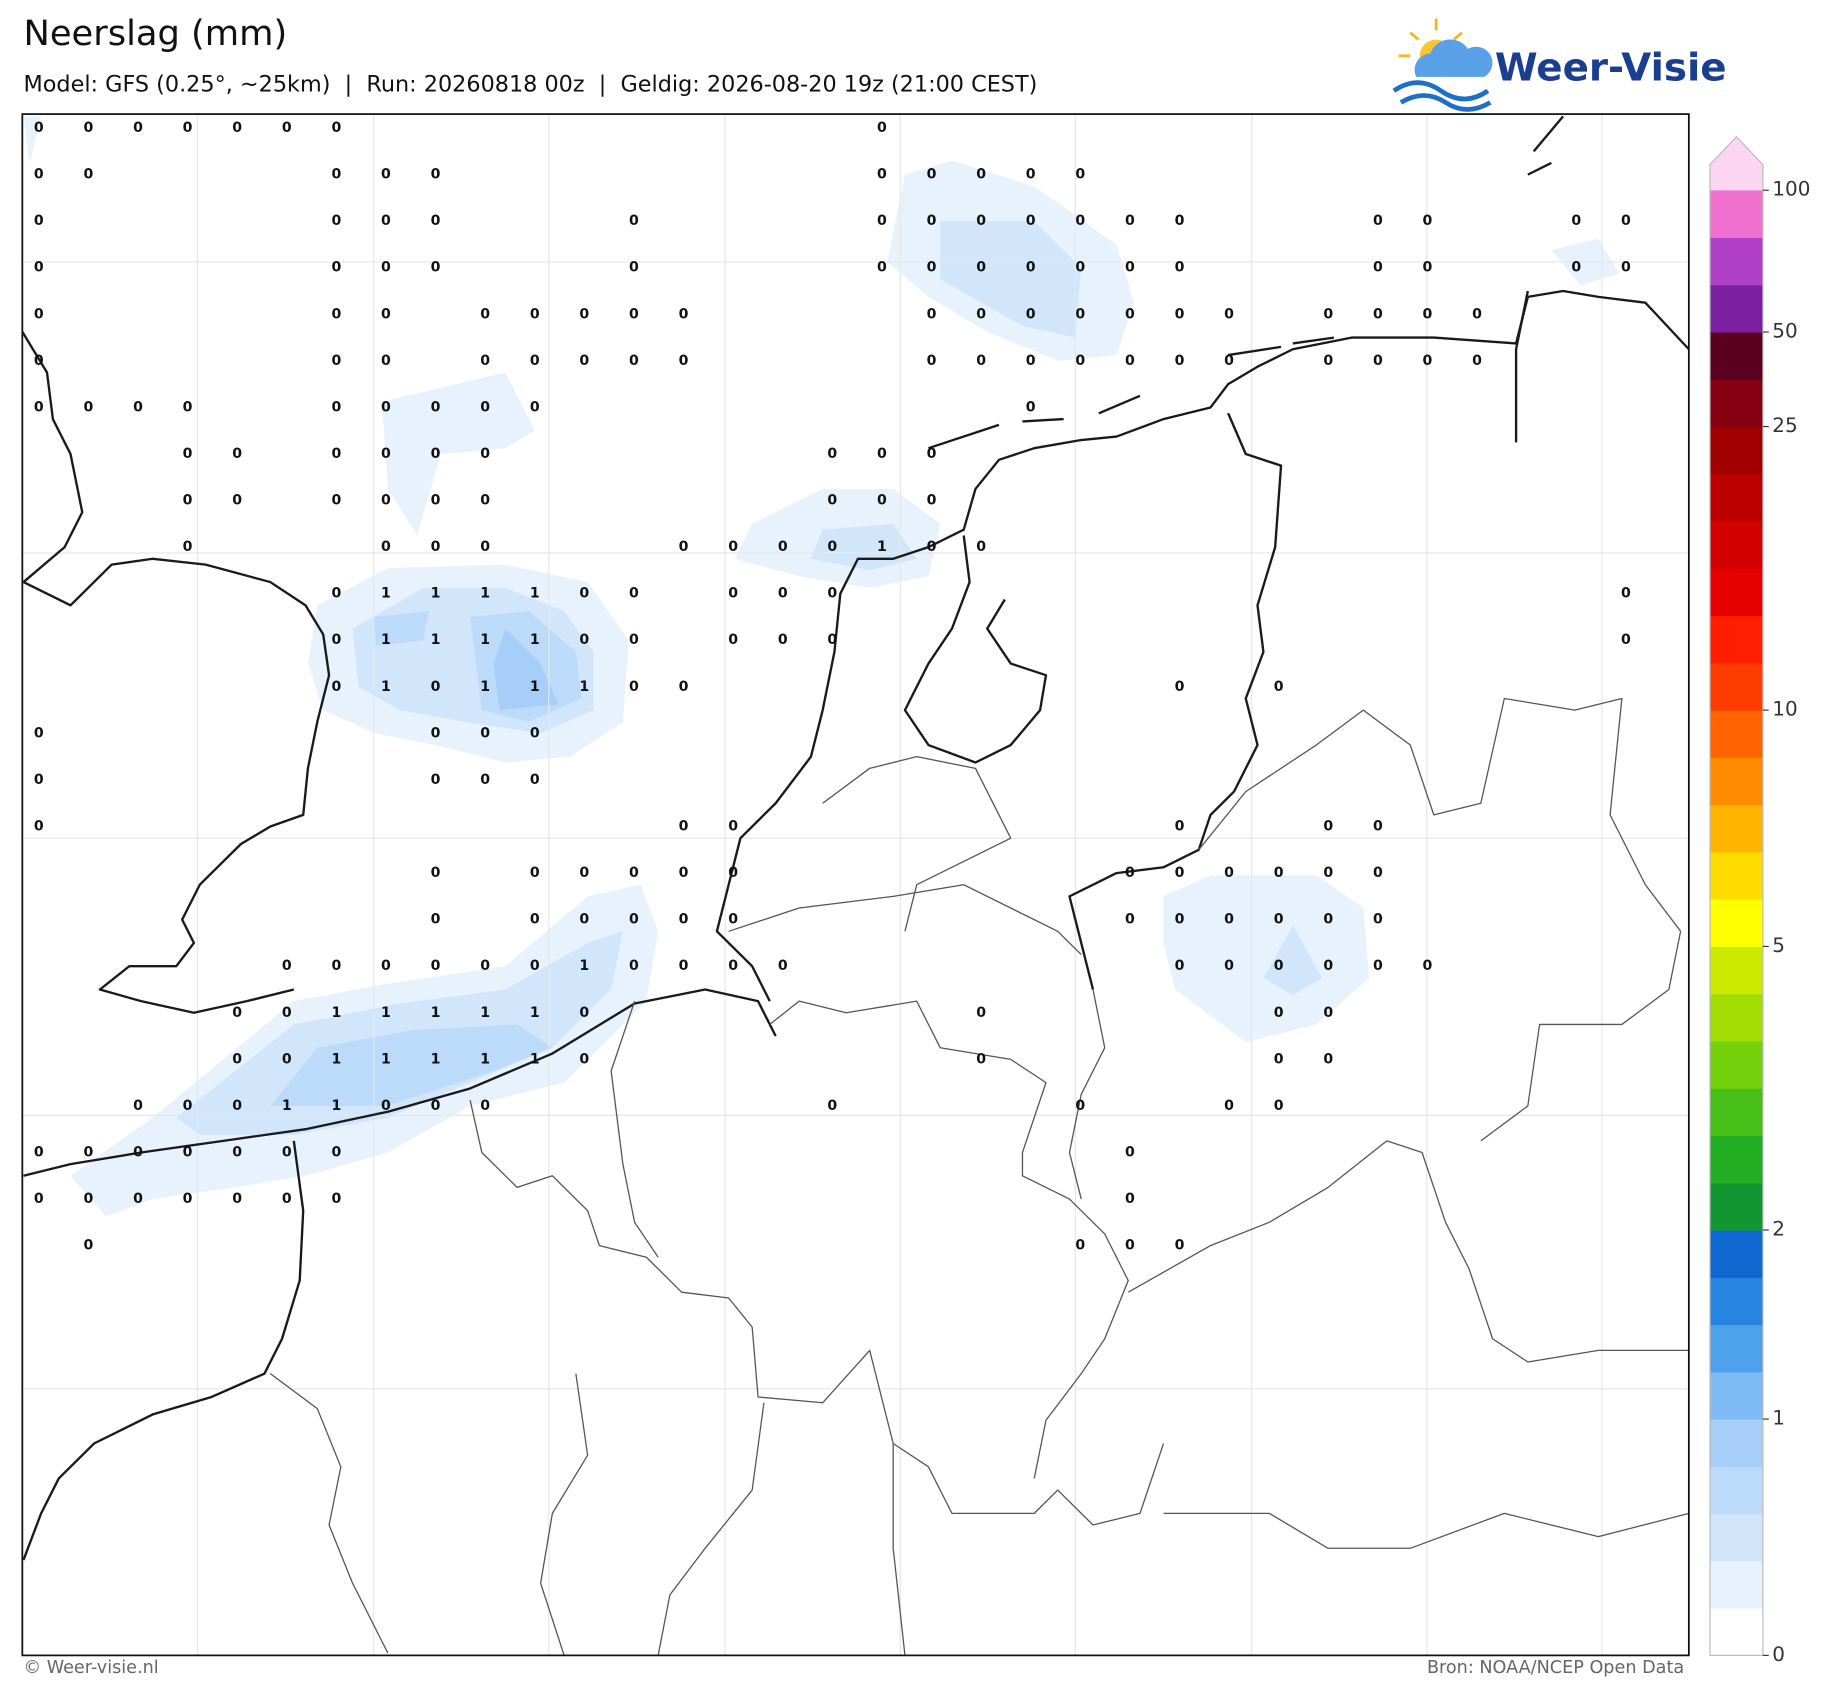 The height and width of the screenshot is (1681, 1824). I want to click on coastline, so click(163, 1350).